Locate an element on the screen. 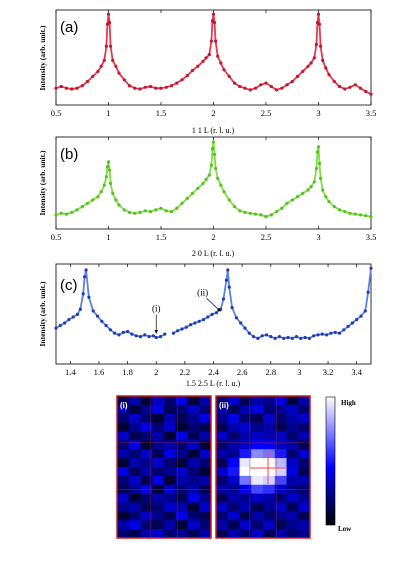 The height and width of the screenshot is (562, 415). plot-frame-a is located at coordinates (213, 57).